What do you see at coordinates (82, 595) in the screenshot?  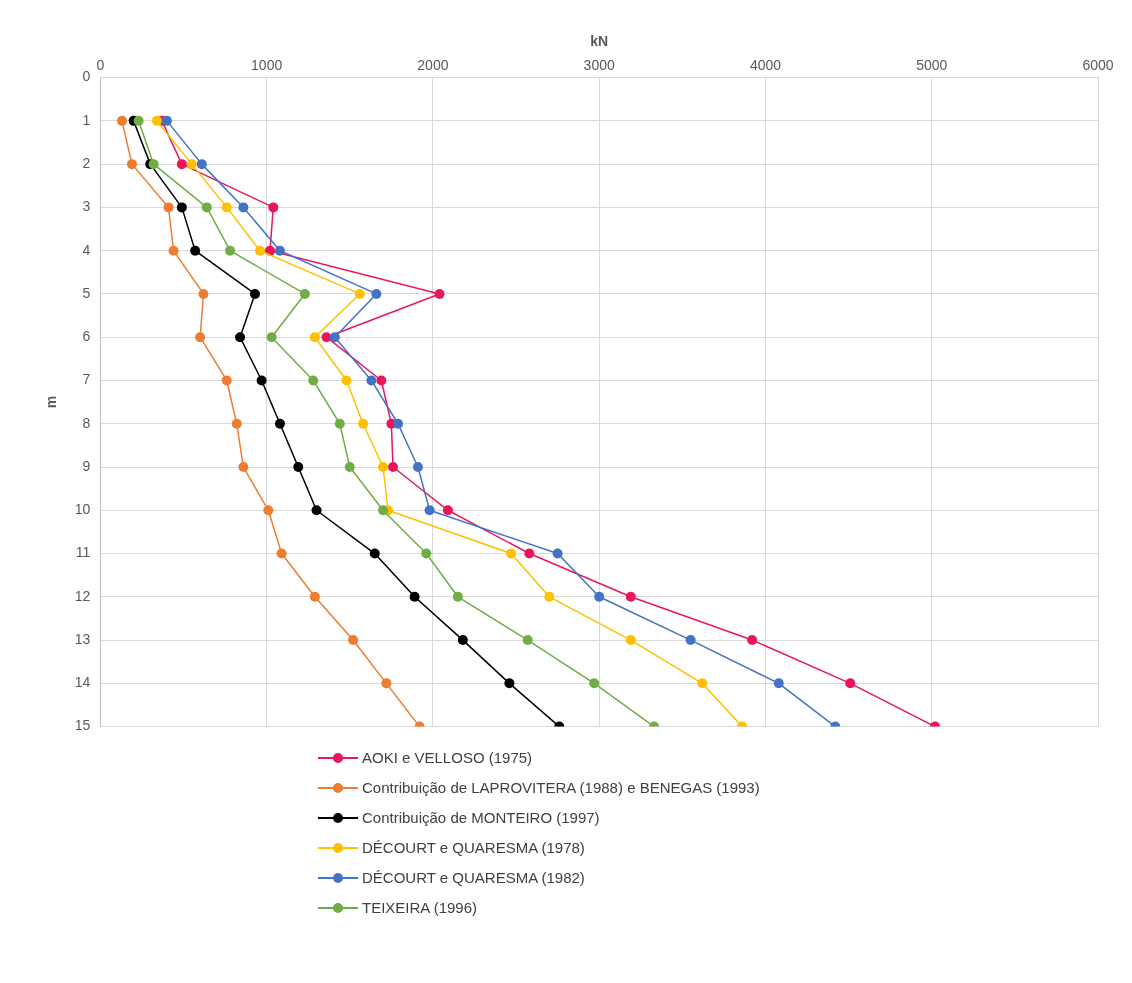 I see `y-tick-label: 12` at bounding box center [82, 595].